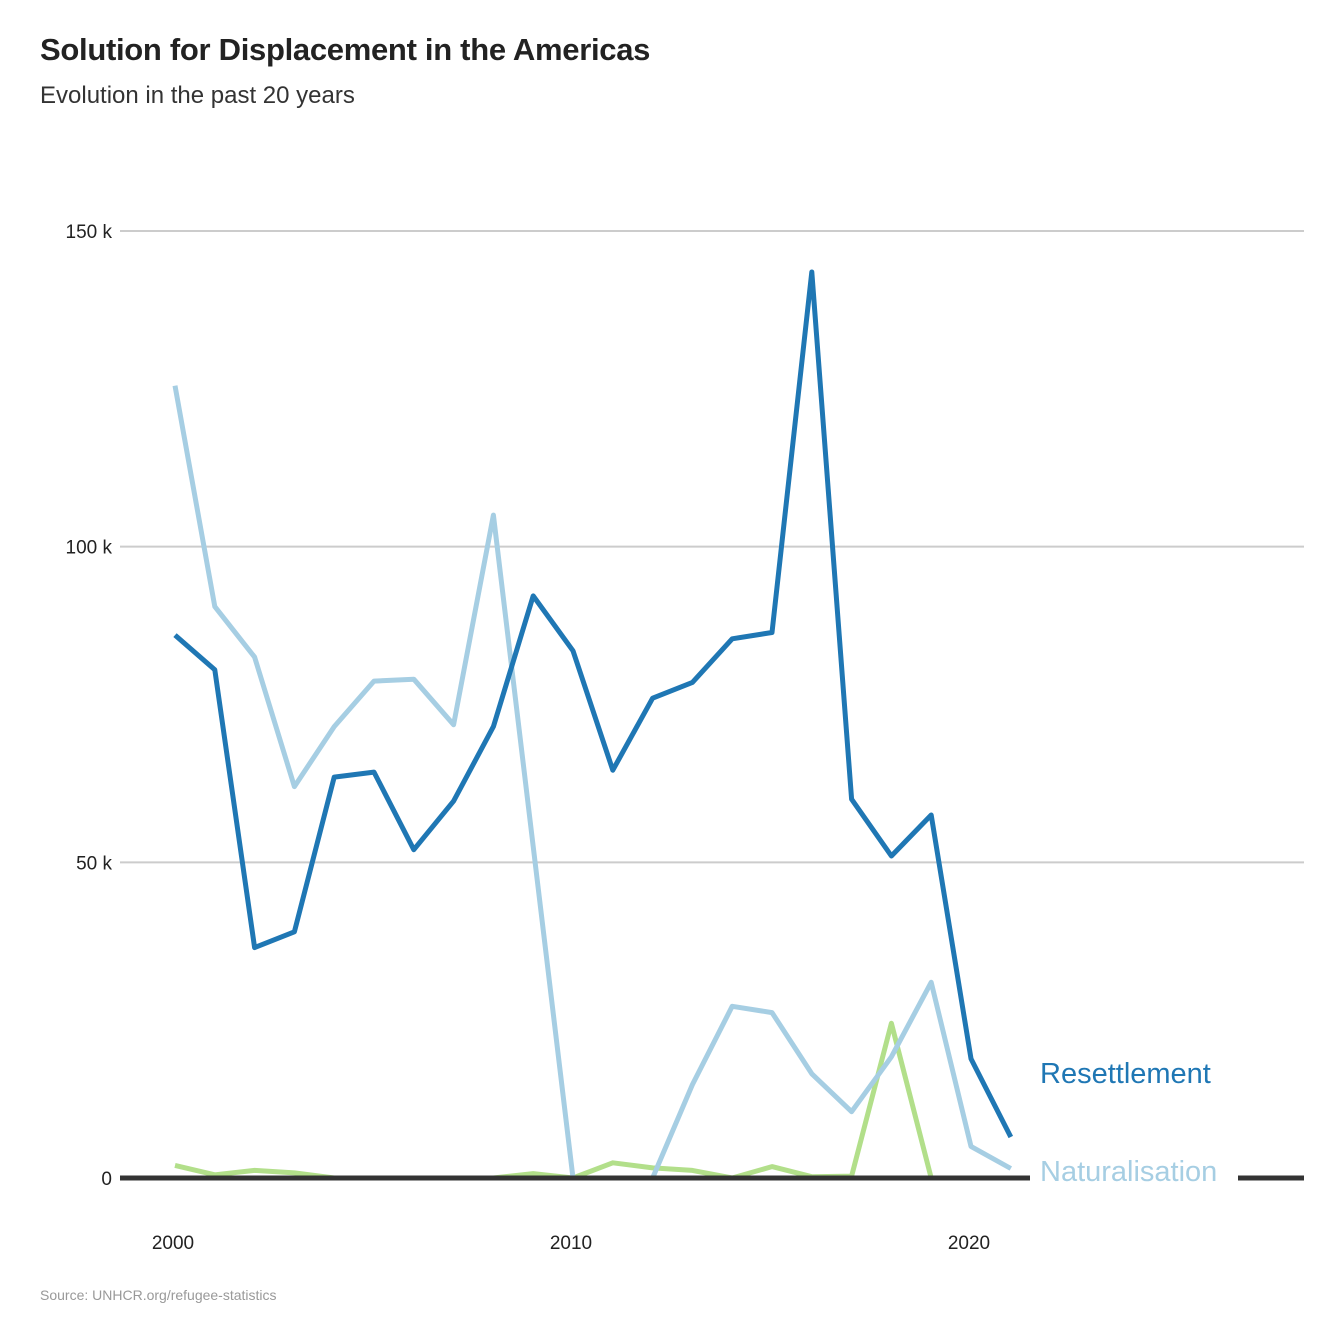 The height and width of the screenshot is (1344, 1344). Describe the element at coordinates (1125, 1074) in the screenshot. I see `series-label-resettlement: Resettlement` at that location.